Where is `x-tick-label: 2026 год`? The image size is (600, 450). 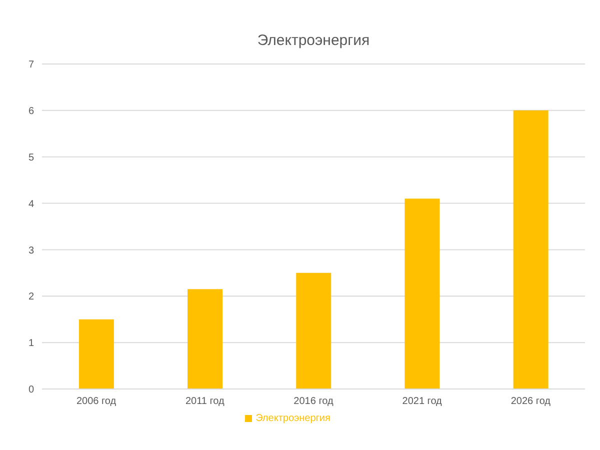
x-tick-label: 2026 год is located at coordinates (530, 402).